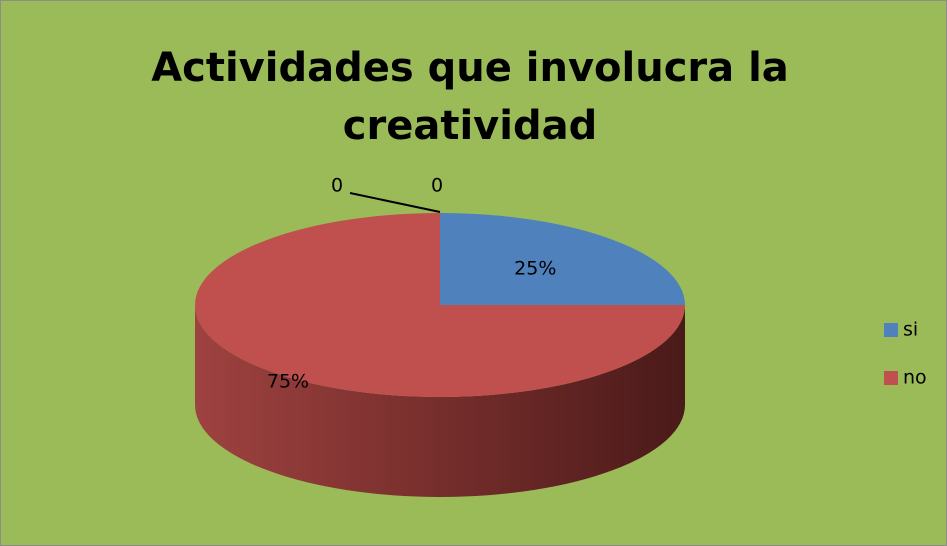 Image resolution: width=947 pixels, height=546 pixels. Describe the element at coordinates (470, 97) in the screenshot. I see `chart-title: Actividades que involucra la creatividad` at that location.